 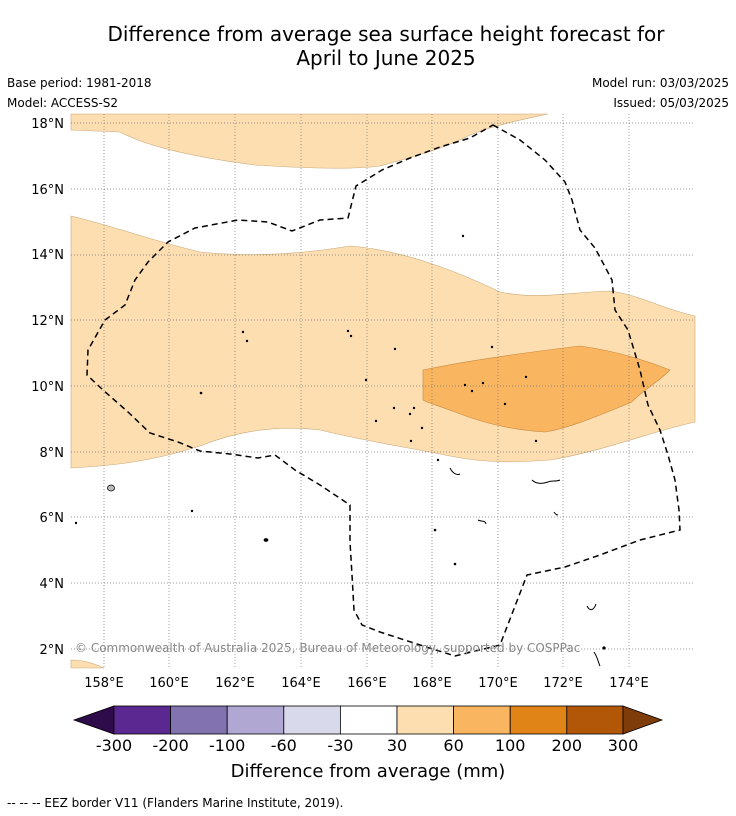 What do you see at coordinates (386, 58) in the screenshot?
I see `map-title-line2: April to June 2025` at bounding box center [386, 58].